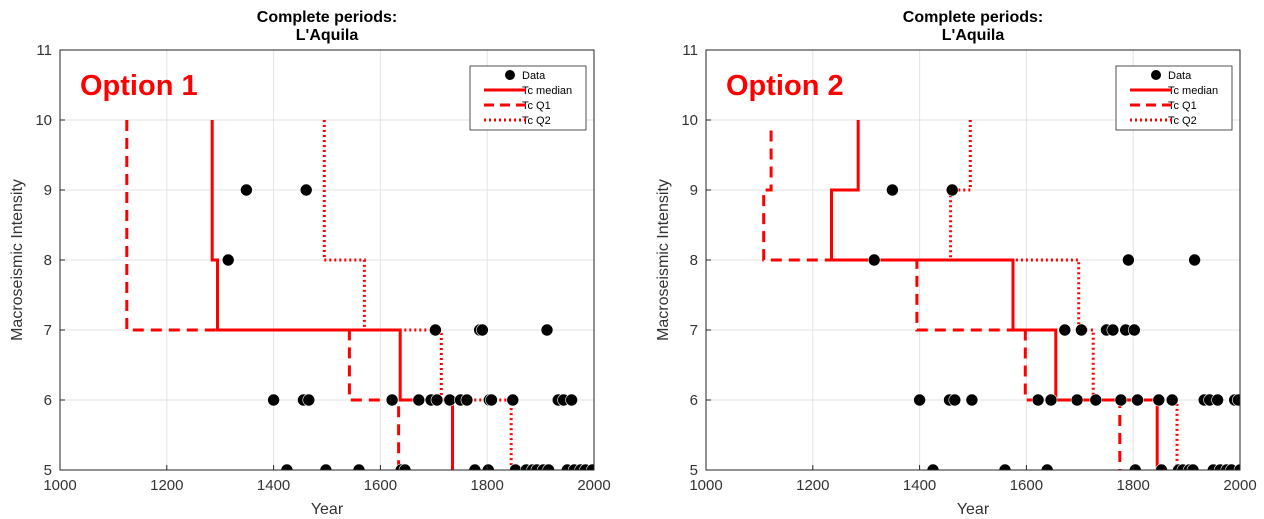  What do you see at coordinates (139, 86) in the screenshot?
I see `option-annotation: Option 1` at bounding box center [139, 86].